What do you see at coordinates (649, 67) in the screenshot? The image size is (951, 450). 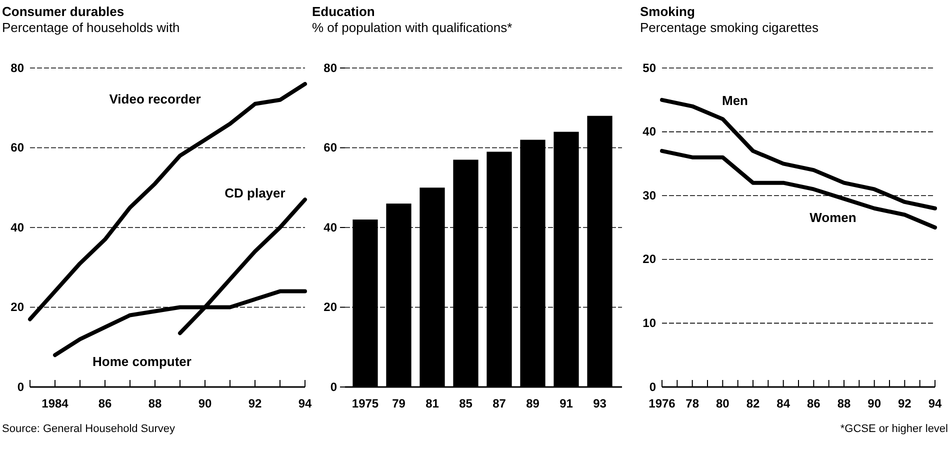 I see `y-tick-label: 50` at bounding box center [649, 67].